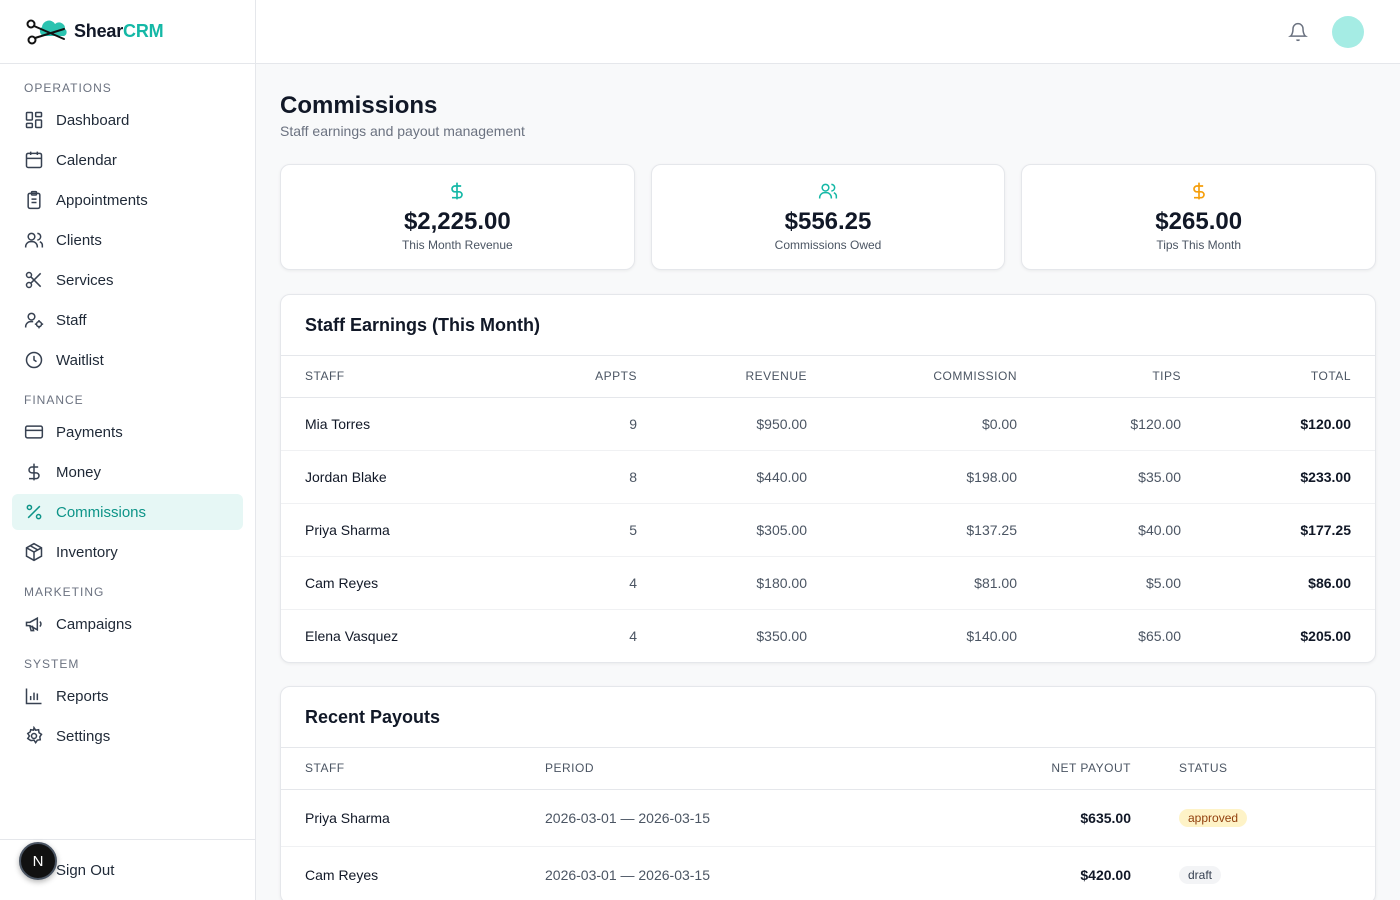 The height and width of the screenshot is (900, 1400). What do you see at coordinates (1099, 424) in the screenshot?
I see `tips-cell: $120.00` at bounding box center [1099, 424].